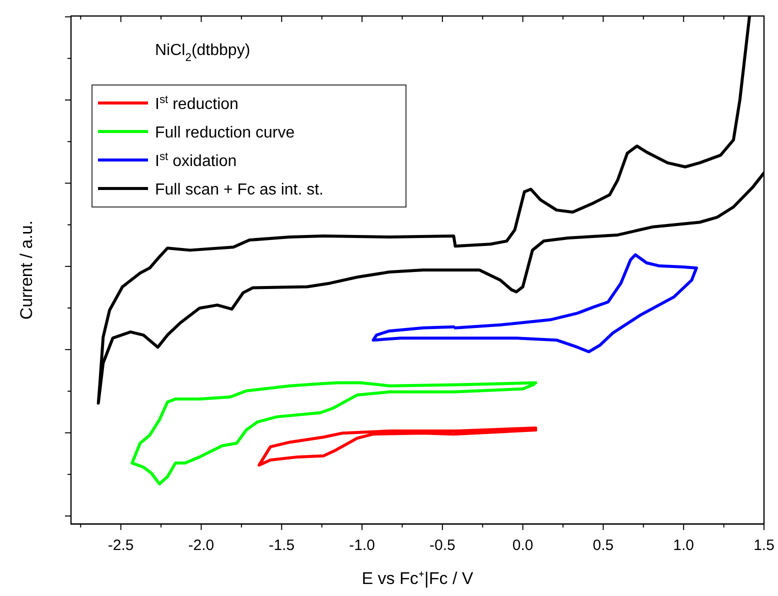 The width and height of the screenshot is (778, 596). Describe the element at coordinates (362, 545) in the screenshot. I see `x-tick-label: -1.0` at that location.